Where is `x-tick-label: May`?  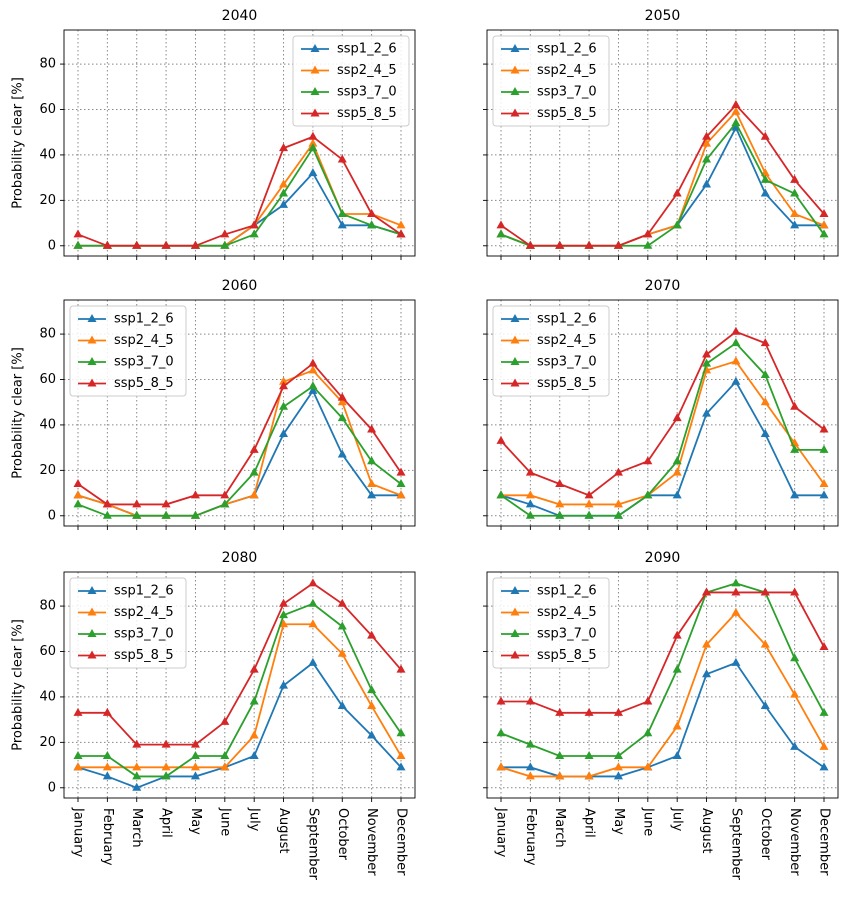
x-tick-label: May is located at coordinates (195, 821).